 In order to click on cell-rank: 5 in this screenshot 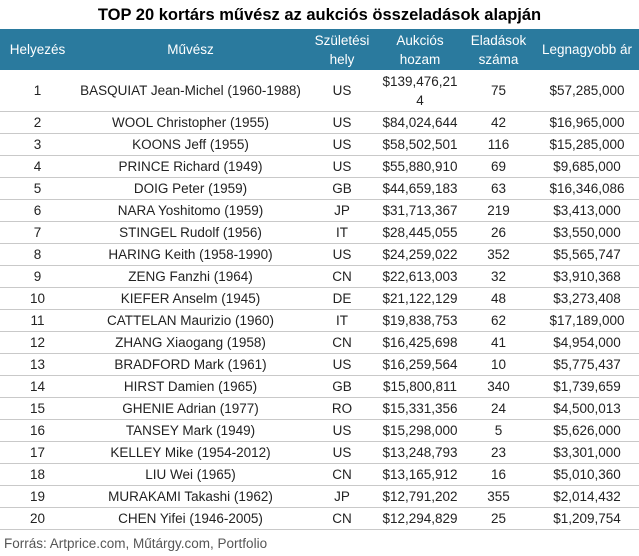, I will do `click(37, 188)`.